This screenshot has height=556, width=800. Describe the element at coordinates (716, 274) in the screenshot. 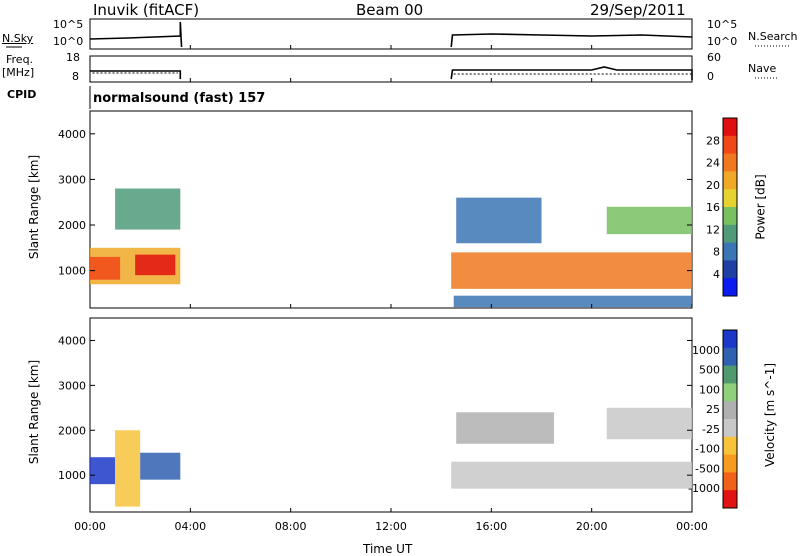

I see `power-colorbar-tick-6: 4` at that location.